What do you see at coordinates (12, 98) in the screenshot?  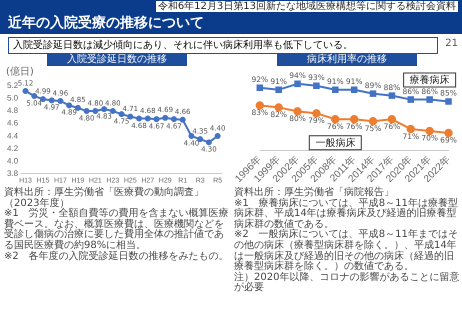 I see `y-tick-label: 5.0` at bounding box center [12, 98].